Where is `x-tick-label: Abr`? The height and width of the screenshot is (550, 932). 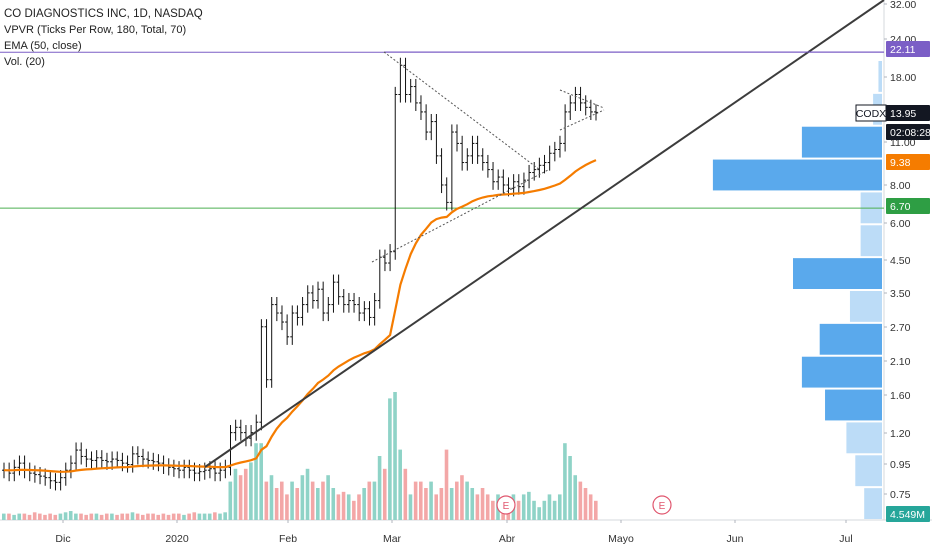 x-tick-label: Abr is located at coordinates (507, 539).